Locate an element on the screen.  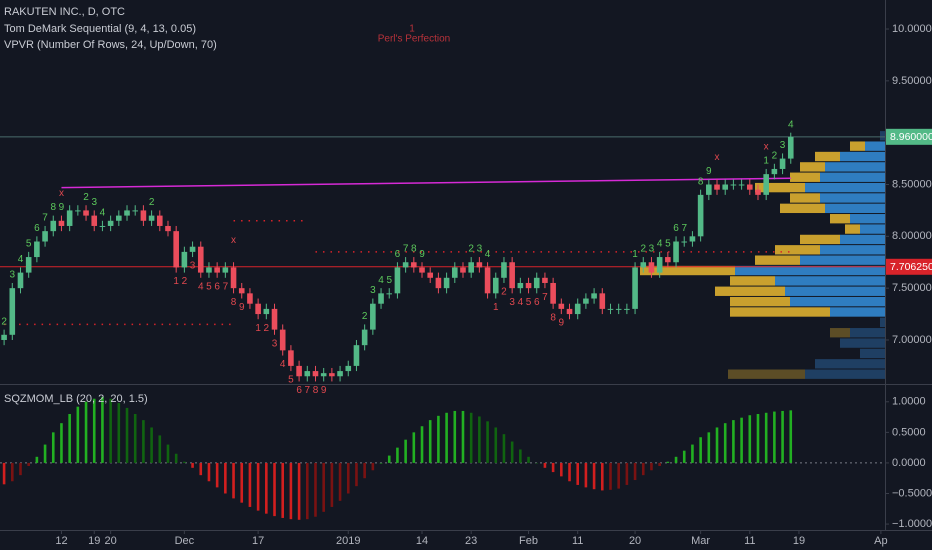
x-tick-label: 20 is located at coordinates (635, 541).